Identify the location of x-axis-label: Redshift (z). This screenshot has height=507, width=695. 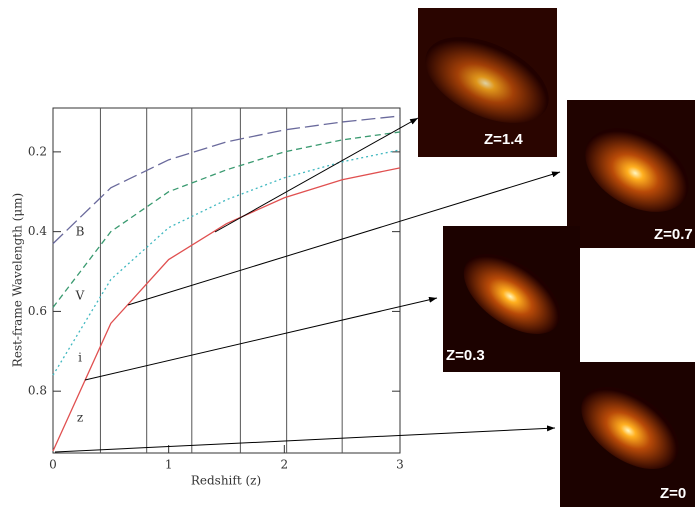
(226, 481).